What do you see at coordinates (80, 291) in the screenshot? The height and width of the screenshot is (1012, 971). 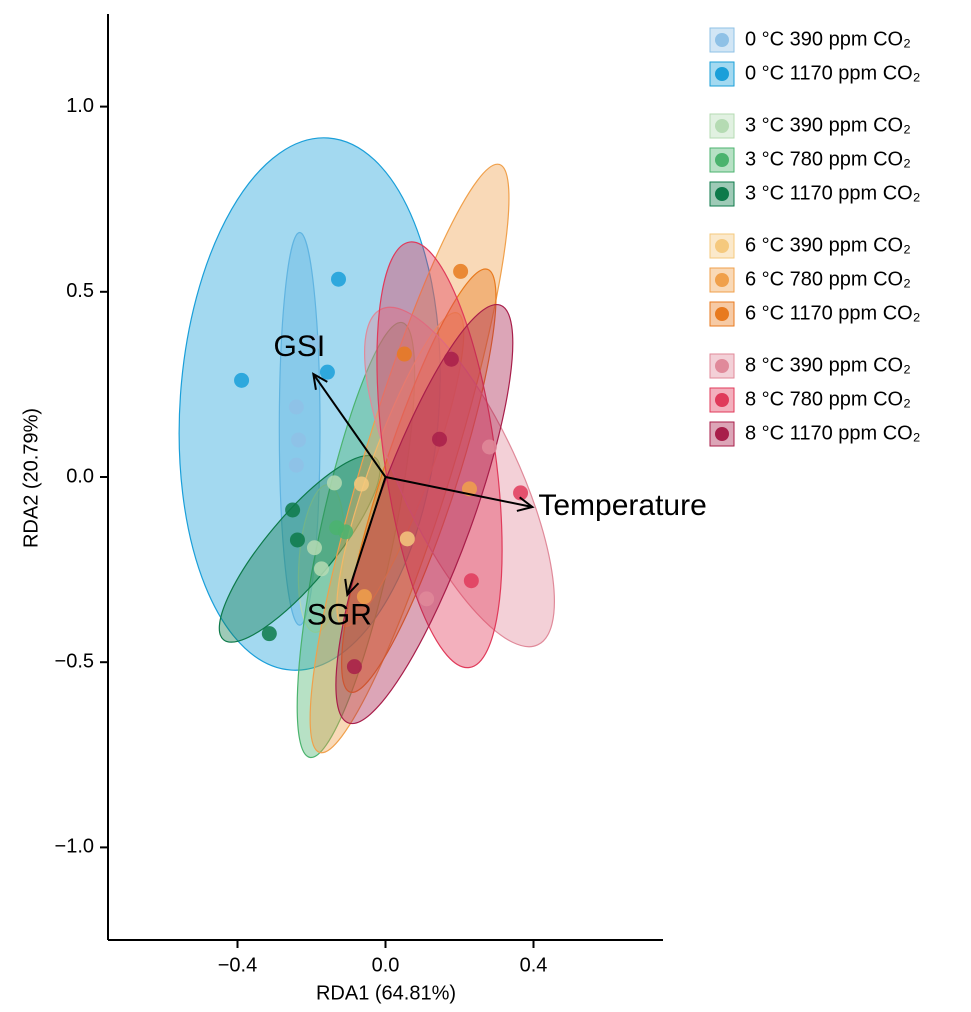 I see `y-tick-label: 0.5` at bounding box center [80, 291].